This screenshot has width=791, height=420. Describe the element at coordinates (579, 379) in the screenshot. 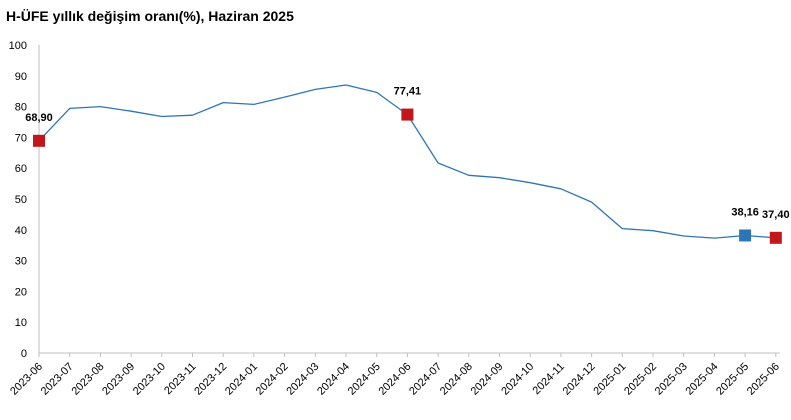

I see `x-tick-label: 2024-12` at that location.